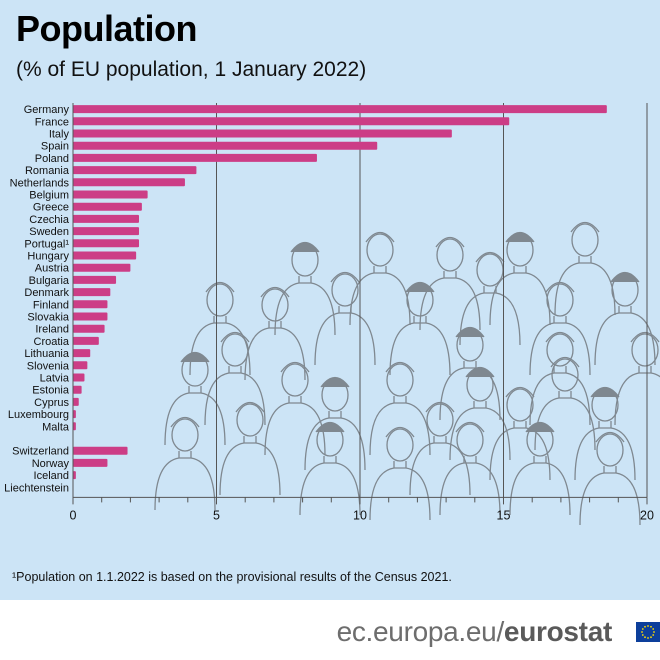  What do you see at coordinates (420, 631) in the screenshot?
I see `brand-prefix: ec.europa.eu/` at bounding box center [420, 631].